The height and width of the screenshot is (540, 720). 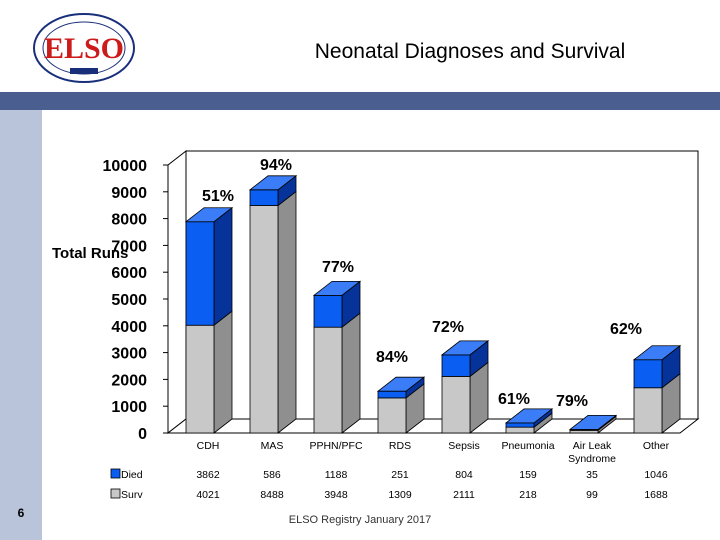 I want to click on table-cell-died: 1046, so click(x=656, y=475).